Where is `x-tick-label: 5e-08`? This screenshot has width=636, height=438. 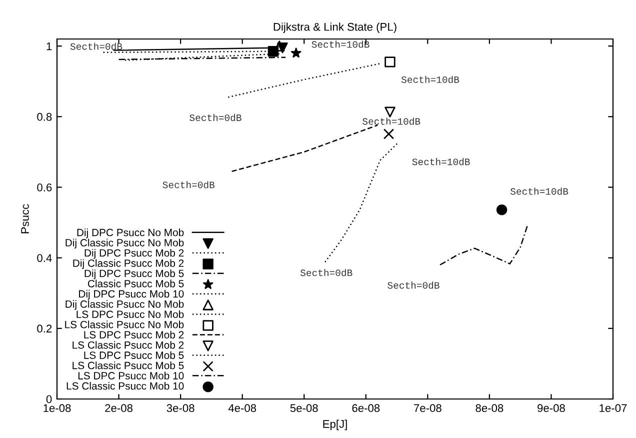 x-tick-label: 5e-08 is located at coordinates (304, 408).